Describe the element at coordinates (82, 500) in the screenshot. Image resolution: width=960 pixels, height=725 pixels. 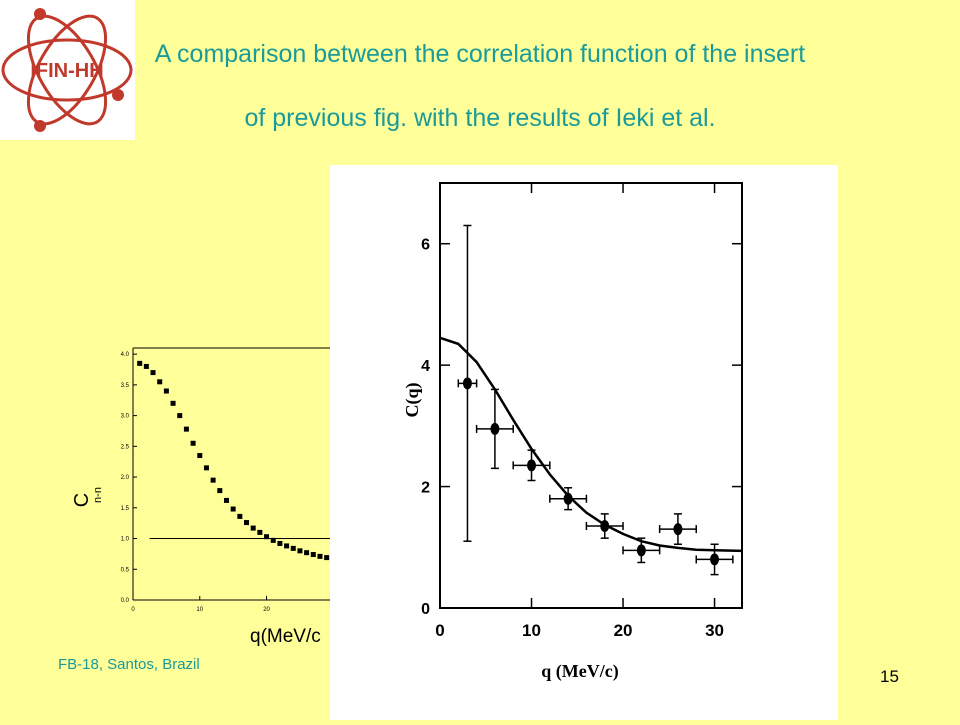
I see `left-y-axis-label: C` at that location.